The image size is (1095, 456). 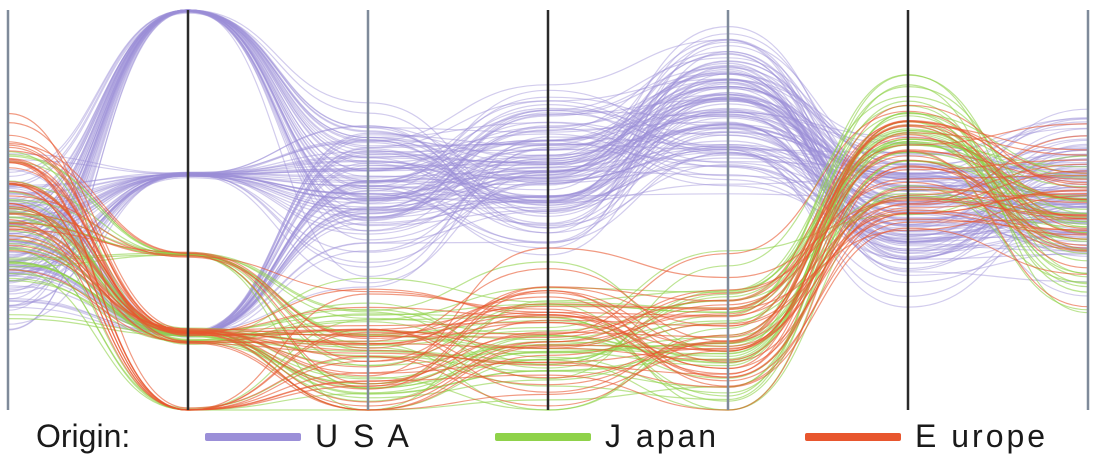 I want to click on legend-title: Origin:, so click(x=83, y=436).